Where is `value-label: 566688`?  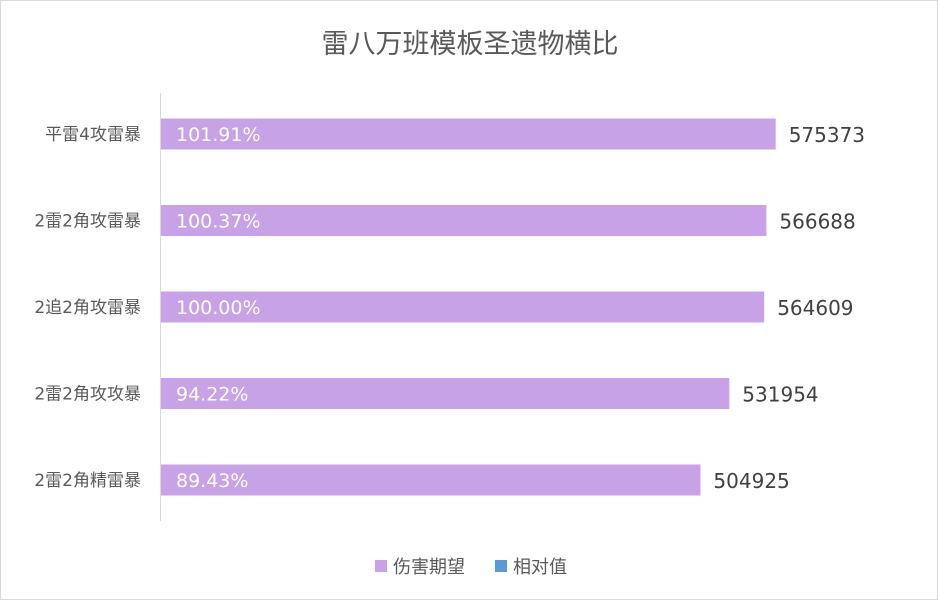
value-label: 566688 is located at coordinates (817, 222).